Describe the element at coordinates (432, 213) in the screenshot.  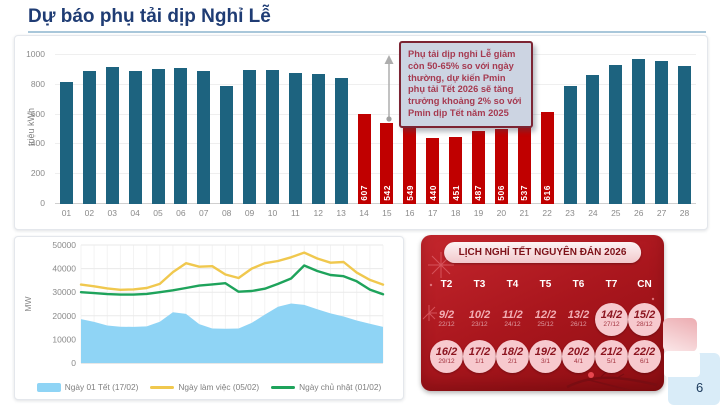
I see `x-tick-label: 17` at that location.